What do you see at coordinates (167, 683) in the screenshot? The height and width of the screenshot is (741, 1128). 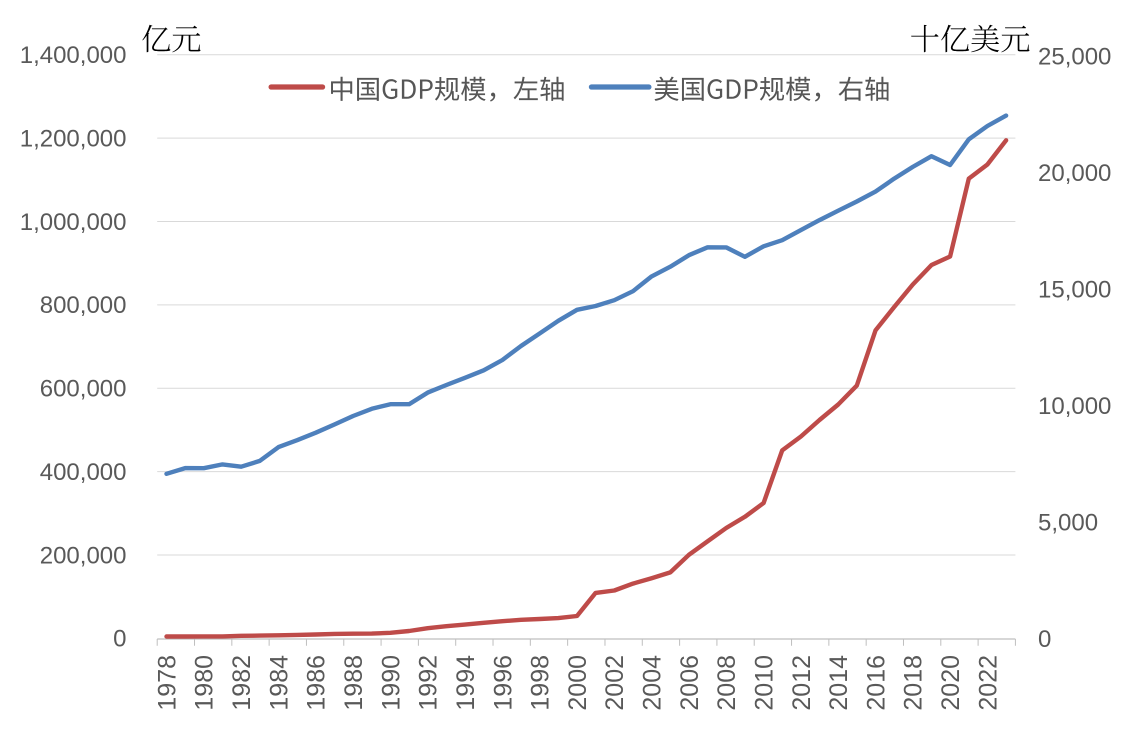 I see `svg-text: 1978` at bounding box center [167, 683].